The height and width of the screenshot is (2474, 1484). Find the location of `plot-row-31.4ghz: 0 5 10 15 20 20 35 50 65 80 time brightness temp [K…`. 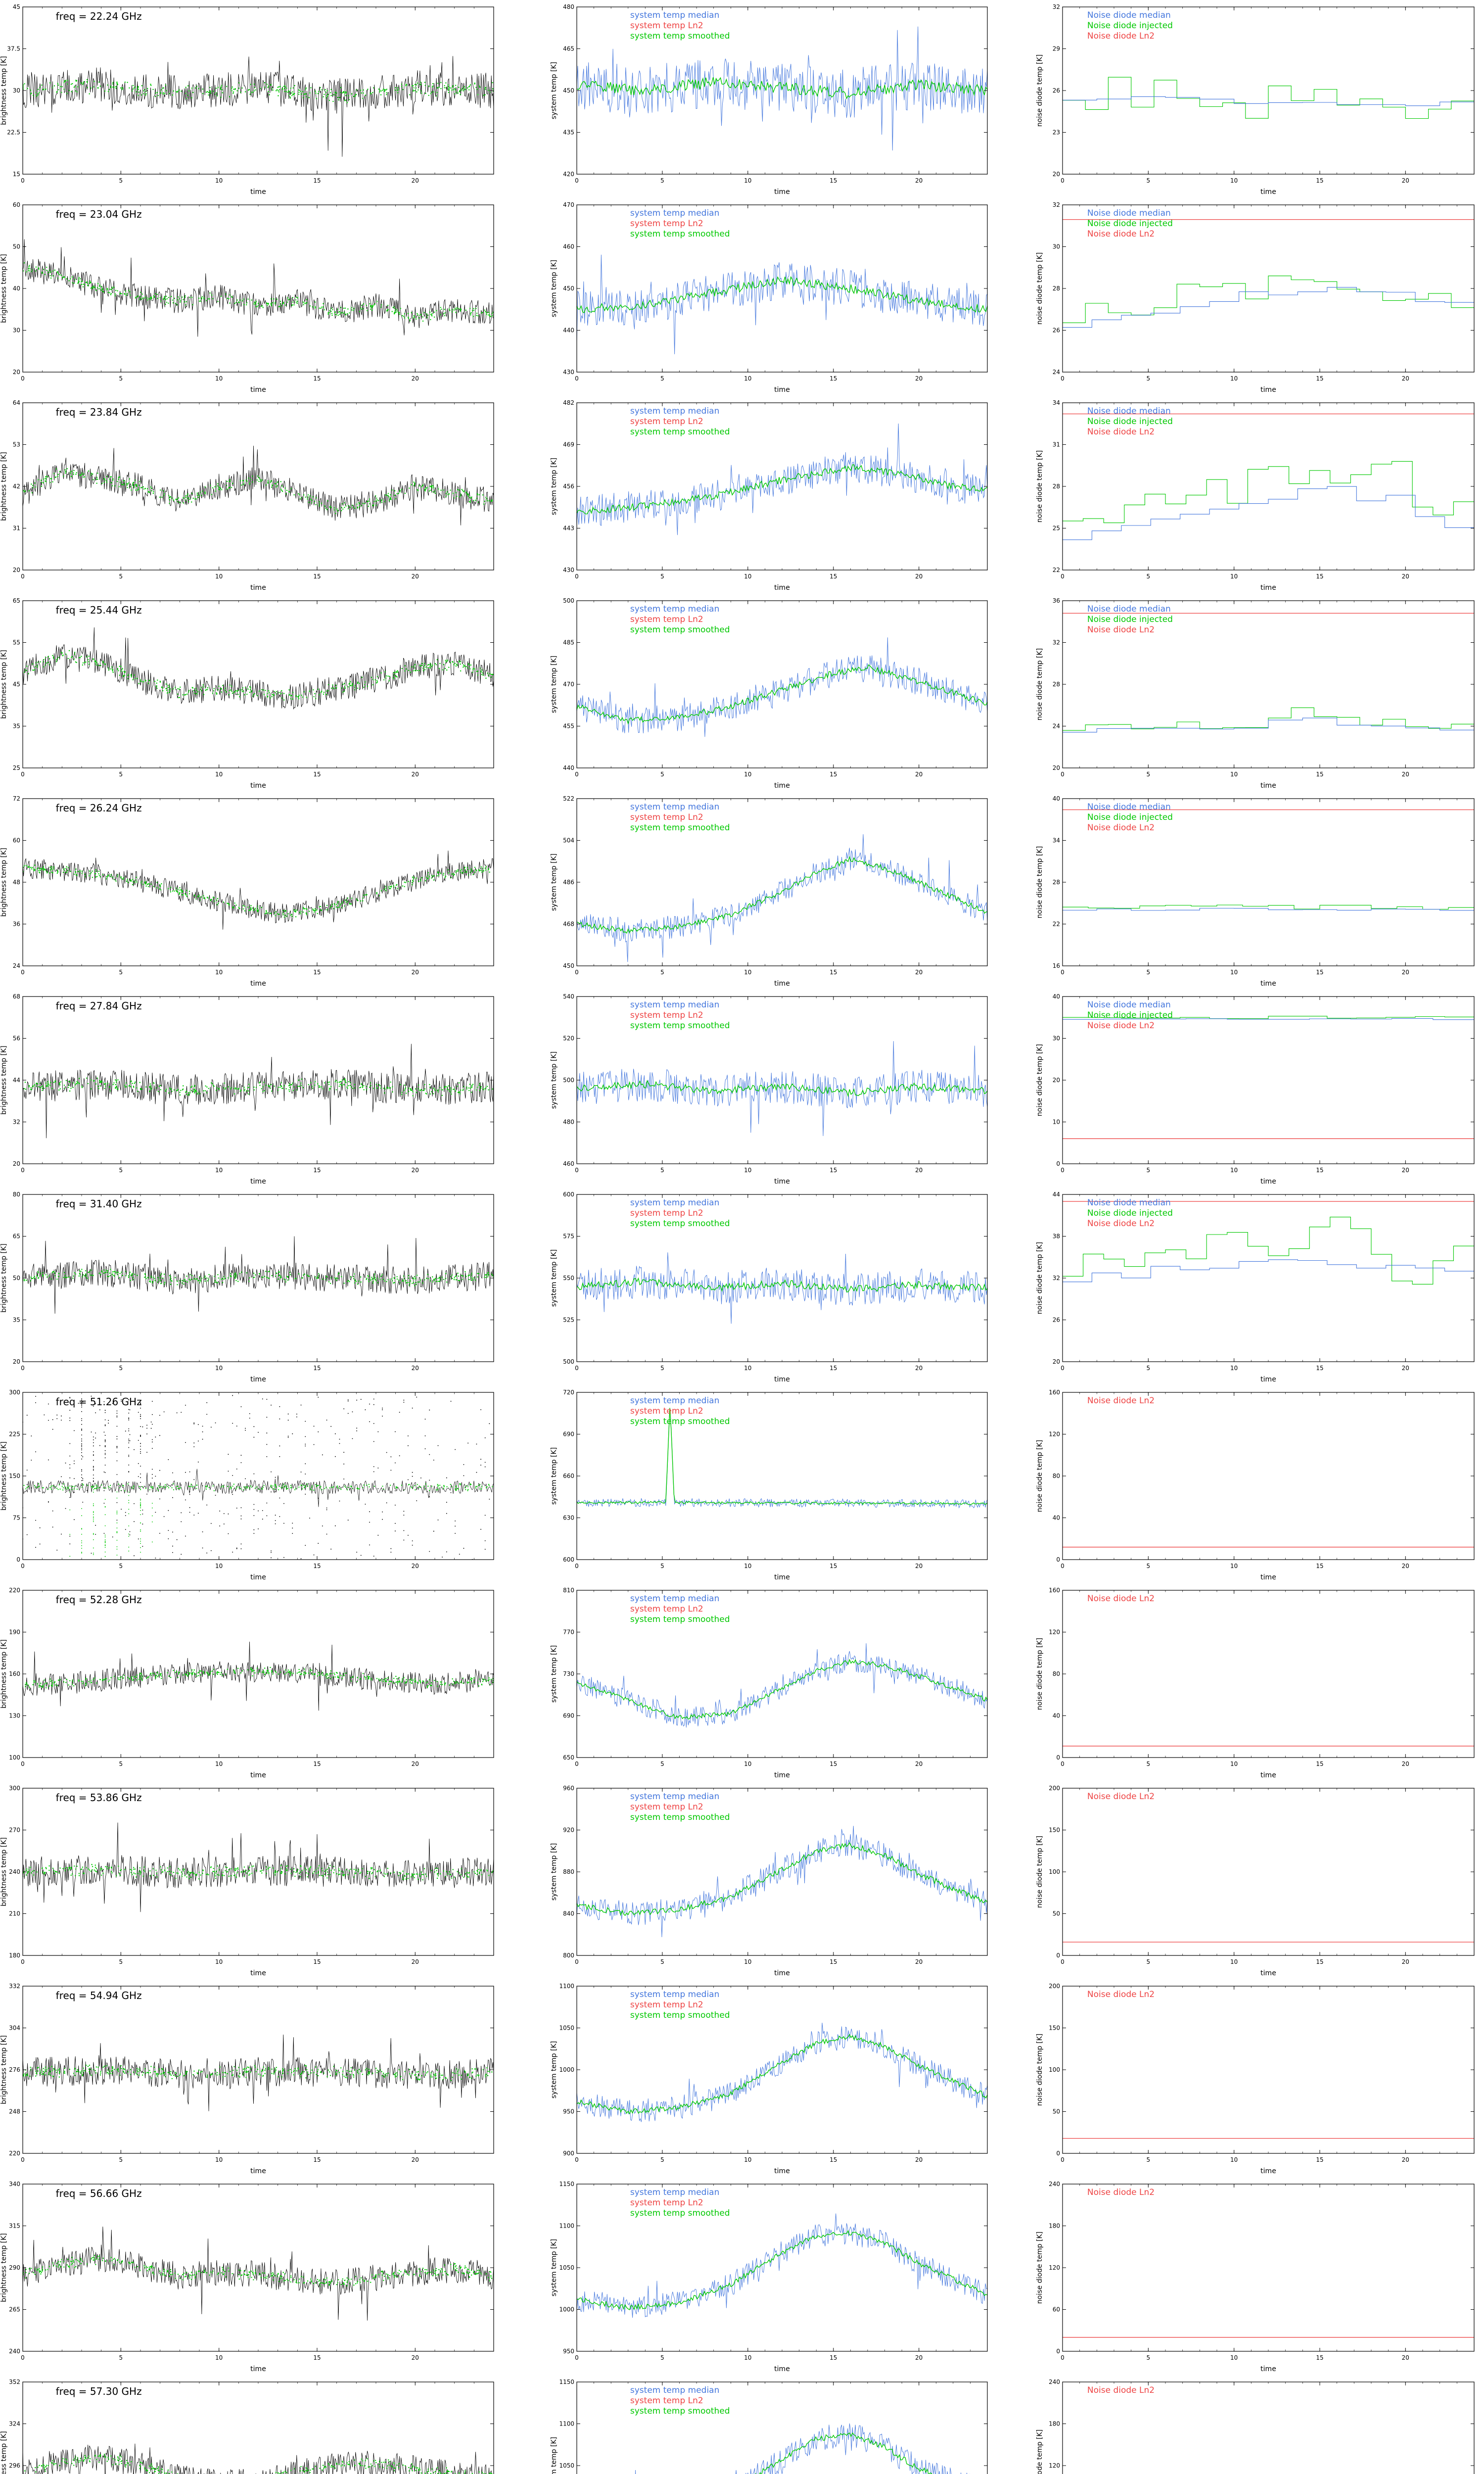

plot-row-31.4ghz: 0 5 10 15 20 20 35 50 65 80 time brightness temp [K… is located at coordinates (742, 1287).